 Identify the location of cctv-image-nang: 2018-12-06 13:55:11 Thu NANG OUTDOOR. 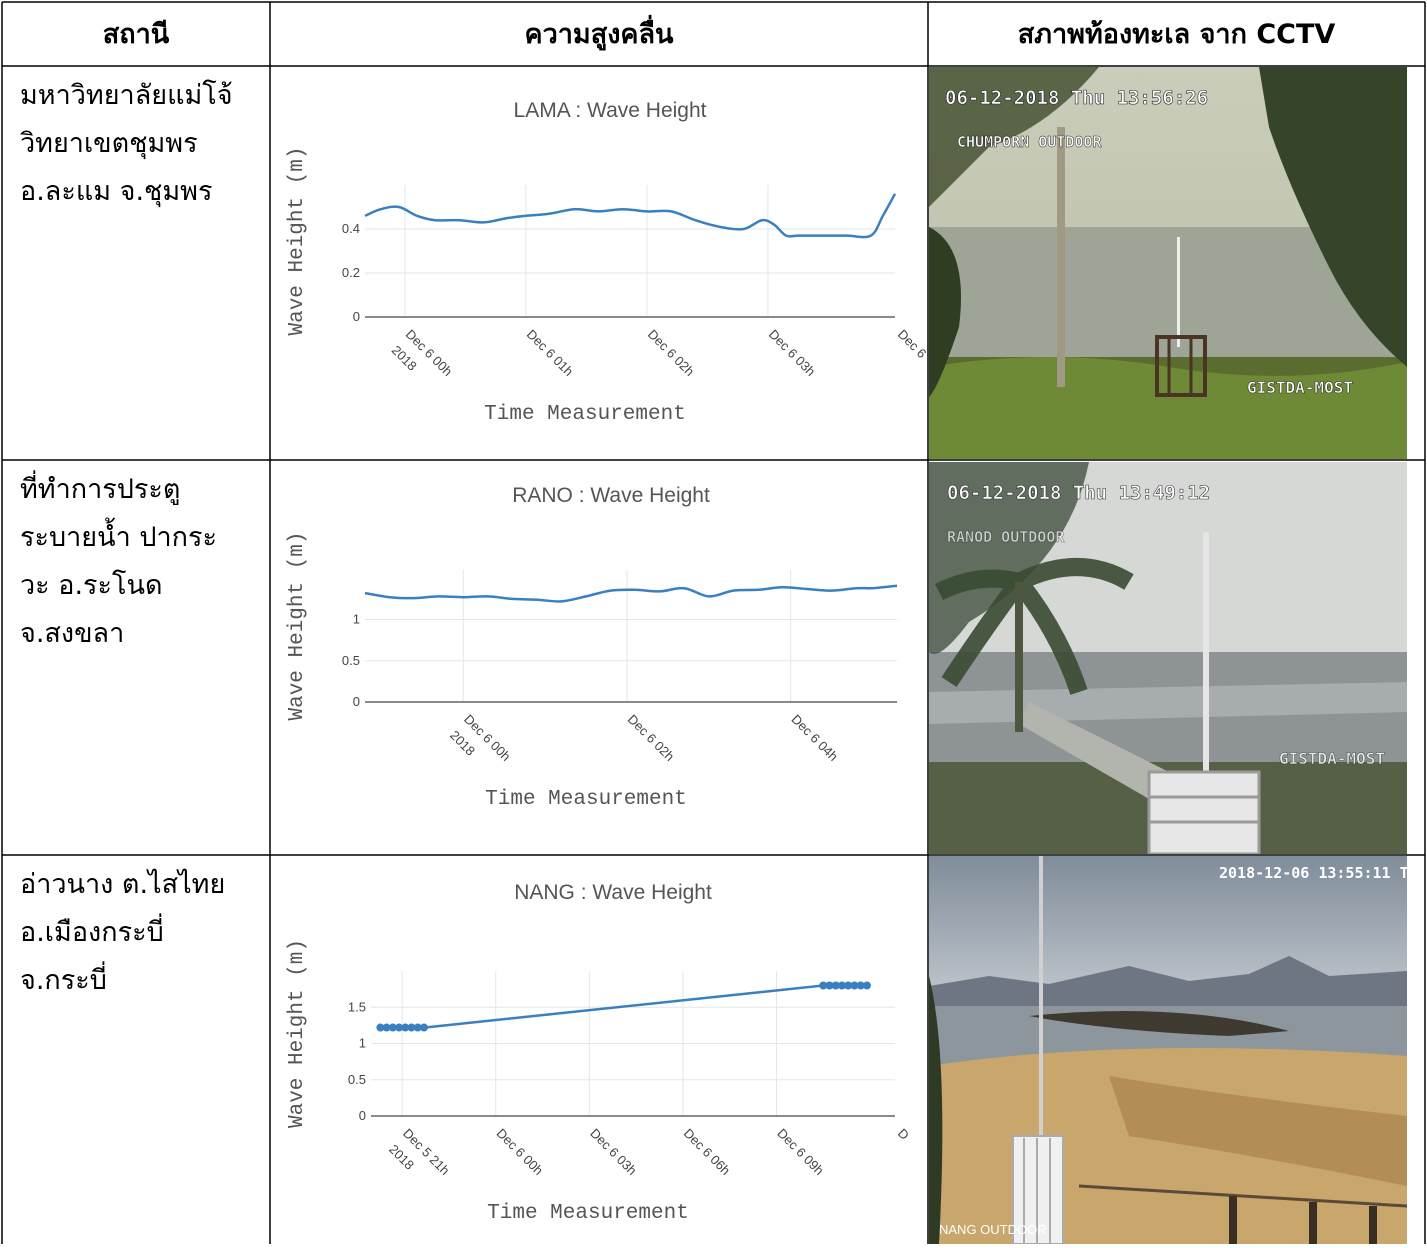
(1168, 1050).